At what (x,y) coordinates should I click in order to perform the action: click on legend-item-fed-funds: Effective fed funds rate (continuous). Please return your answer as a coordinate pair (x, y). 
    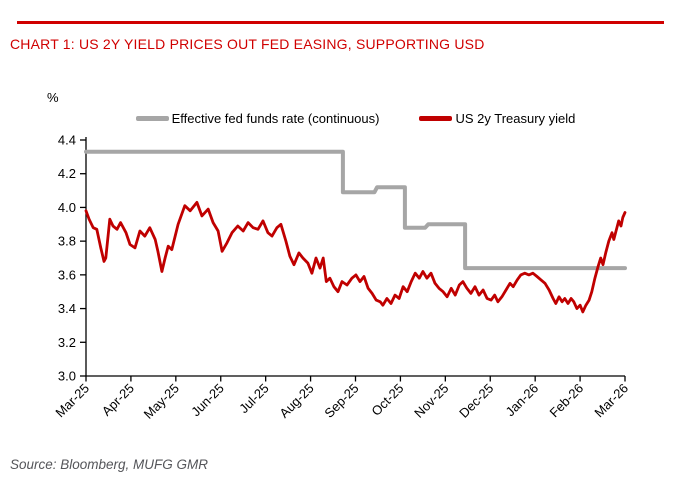
    Looking at the image, I should click on (257, 118).